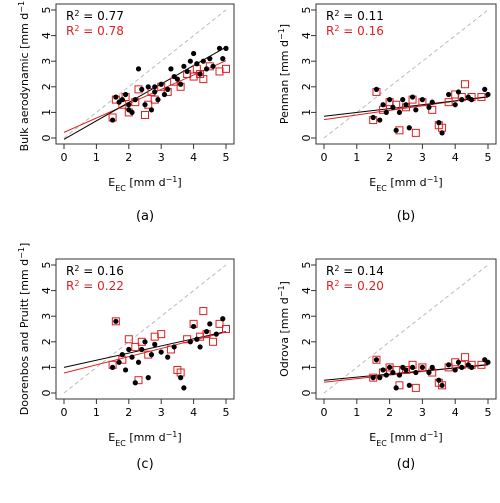  Describe the element at coordinates (284, 82) in the screenshot. I see `y-axis-label-main: Penman [mm d` at that location.